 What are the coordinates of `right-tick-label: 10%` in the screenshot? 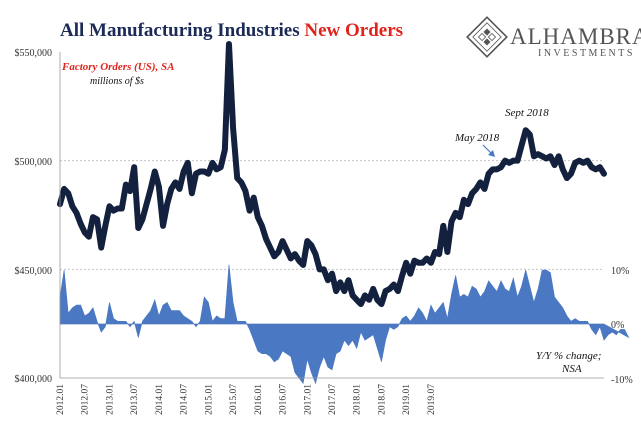 It's located at (620, 271).